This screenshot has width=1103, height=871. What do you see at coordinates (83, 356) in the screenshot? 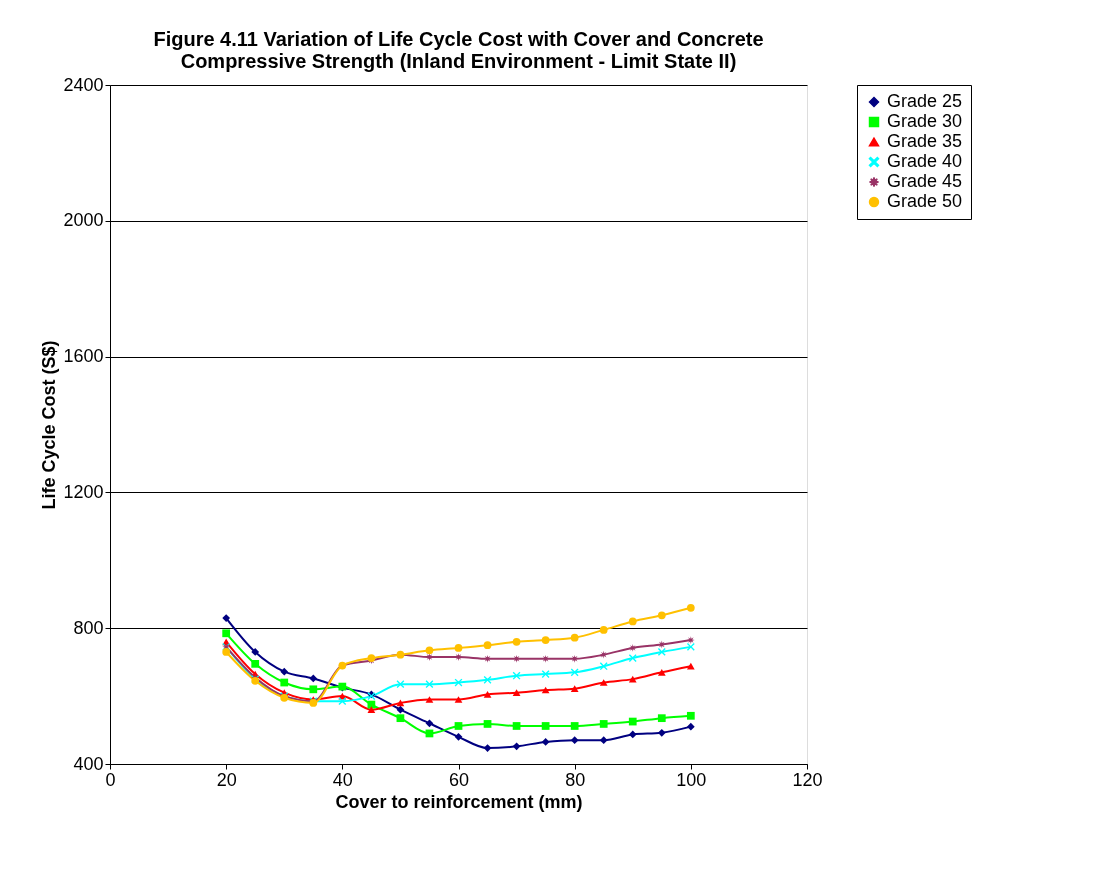
I see `y-tick-label: 1600` at bounding box center [83, 356].